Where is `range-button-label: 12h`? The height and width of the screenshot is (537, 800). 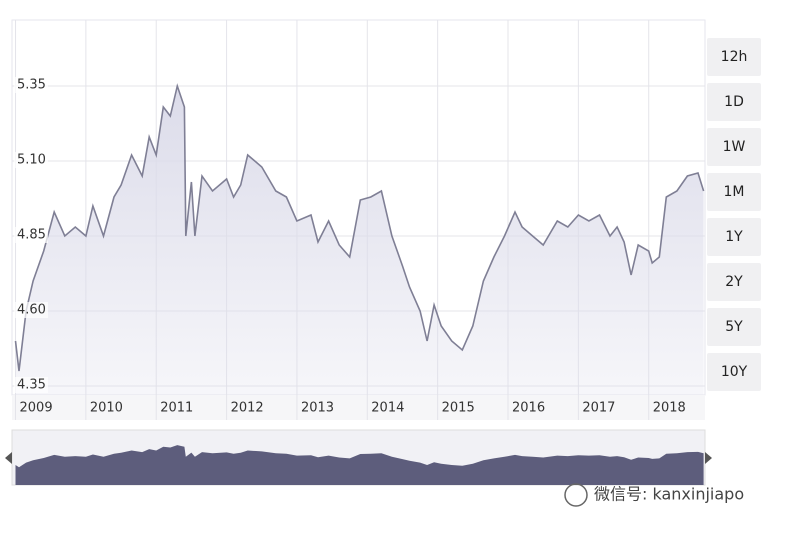 range-button-label: 12h is located at coordinates (734, 57).